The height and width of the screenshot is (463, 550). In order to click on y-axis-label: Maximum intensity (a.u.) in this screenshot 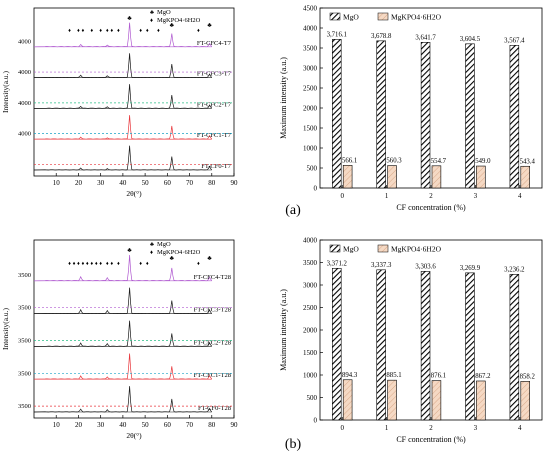, I will do `click(283, 330)`.